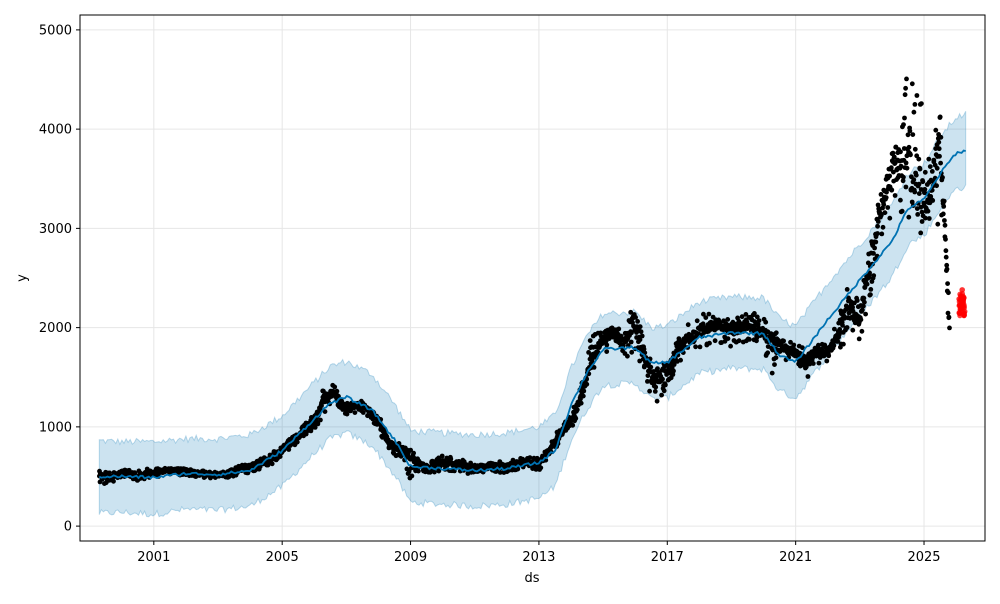 The width and height of the screenshot is (1000, 604). I want to click on y-tick-label: 1000, so click(55, 427).